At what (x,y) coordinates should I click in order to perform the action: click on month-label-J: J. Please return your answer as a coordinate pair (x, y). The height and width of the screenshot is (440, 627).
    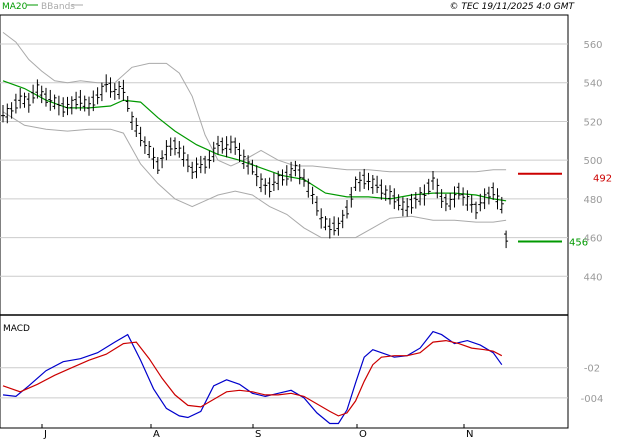
    Looking at the image, I should click on (45, 434).